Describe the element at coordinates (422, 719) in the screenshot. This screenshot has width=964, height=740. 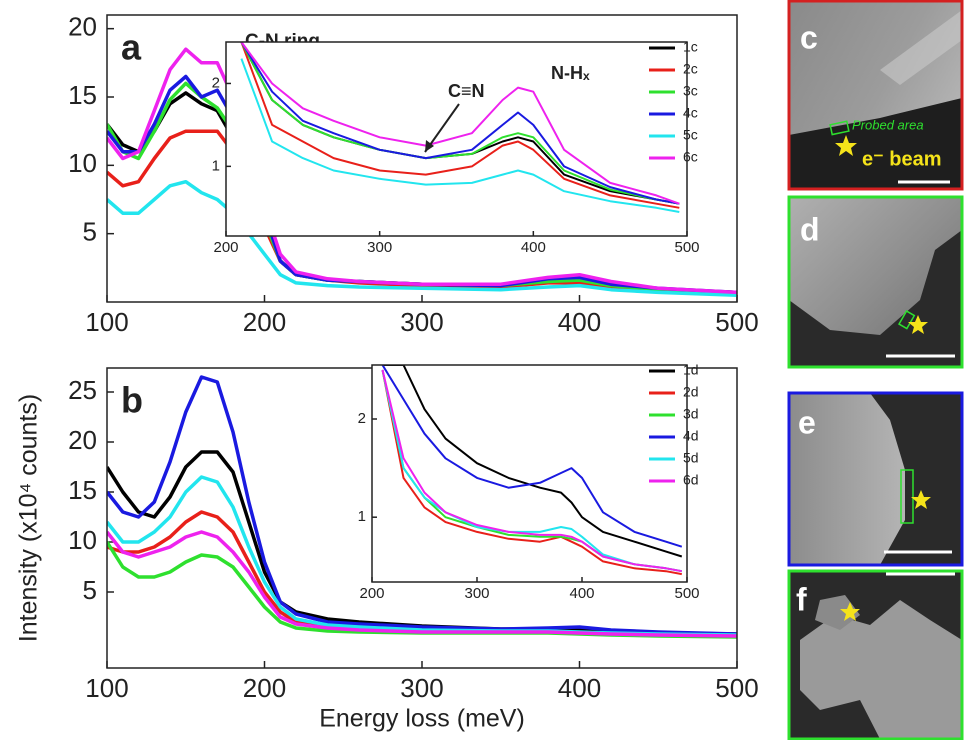
I see `x-axis-label: Energy loss (meV)` at that location.